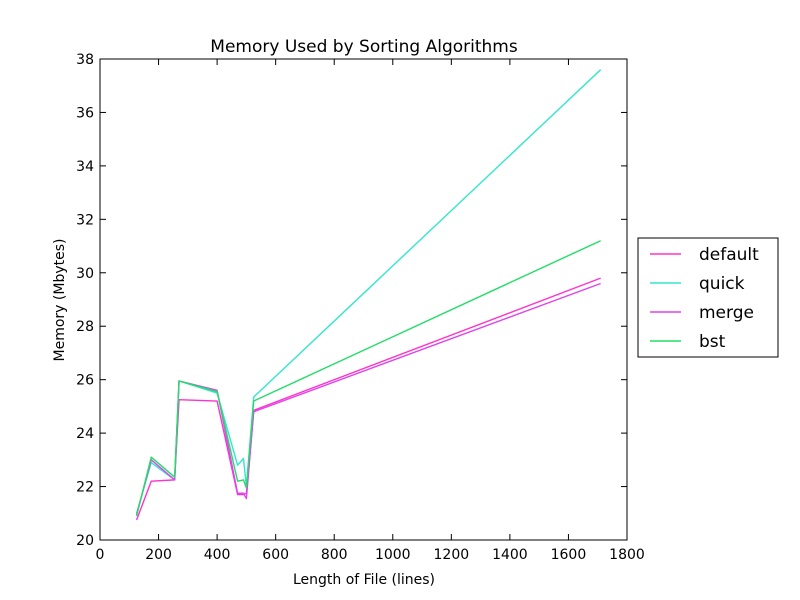  What do you see at coordinates (364, 580) in the screenshot?
I see `x-axis-label: Length of File (lines)` at bounding box center [364, 580].